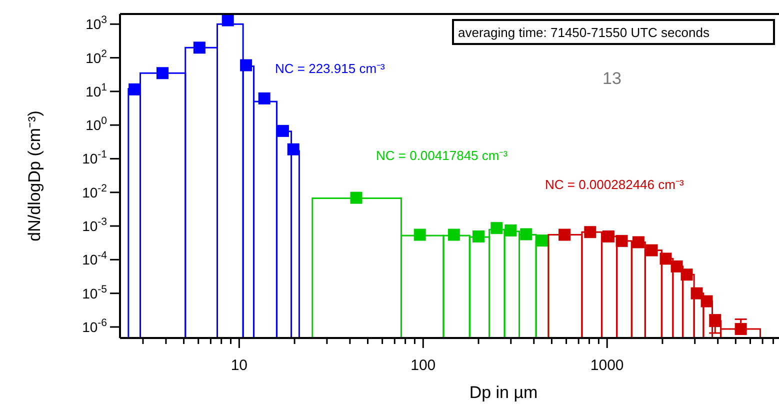 The height and width of the screenshot is (407, 779). I want to click on y-axis-title: dN/dlogDp (cm⁻³), so click(34, 176).